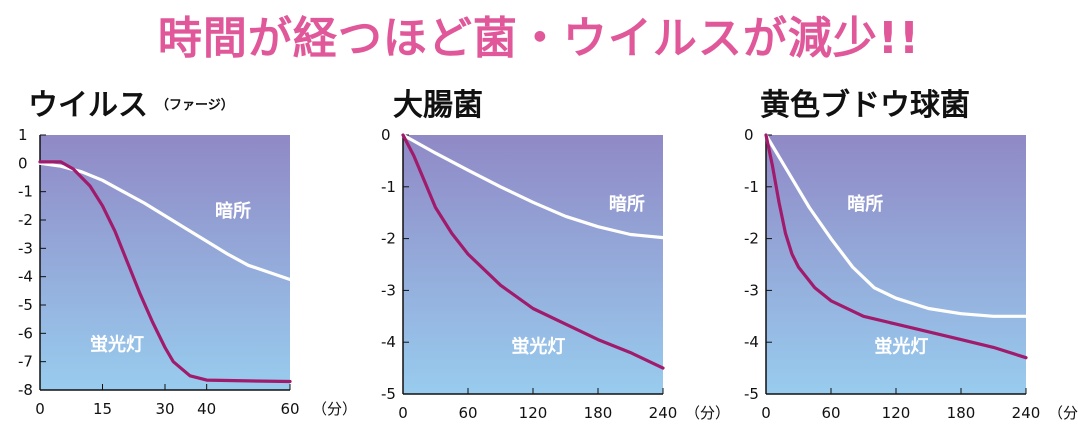 The width and height of the screenshot is (1078, 428). Describe the element at coordinates (23, 163) in the screenshot. I see `y-tick-label-0-1: 0` at that location.